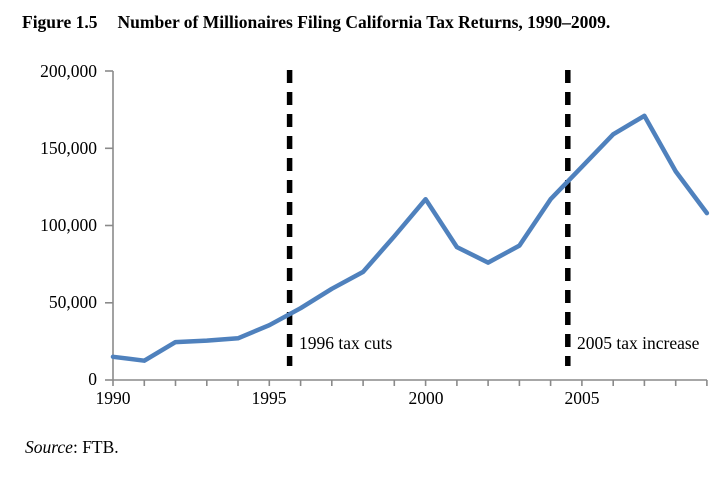 The height and width of the screenshot is (478, 727). I want to click on source-text: : FTB., so click(95, 447).